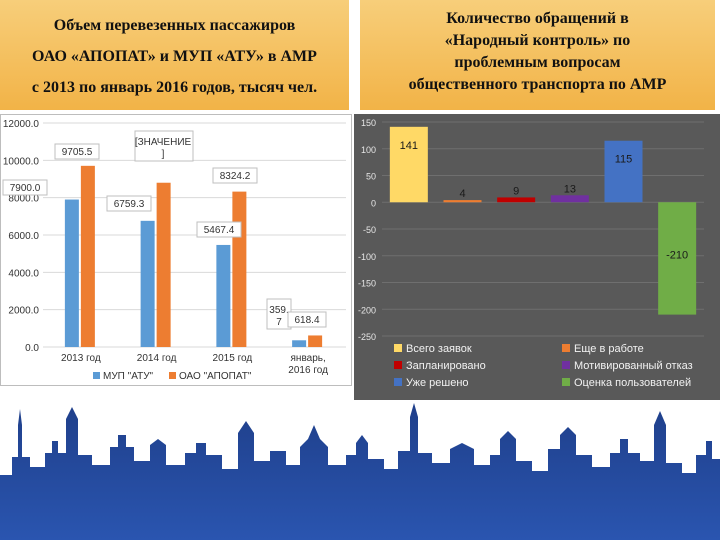 The width and height of the screenshot is (720, 540). I want to click on y-tick-label: 8000.0, so click(23, 199).